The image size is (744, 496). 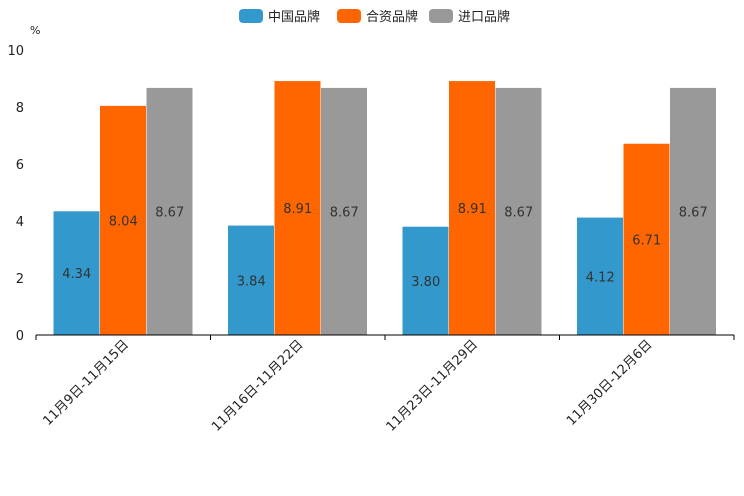 I want to click on data-label: 8.04, so click(x=123, y=221).